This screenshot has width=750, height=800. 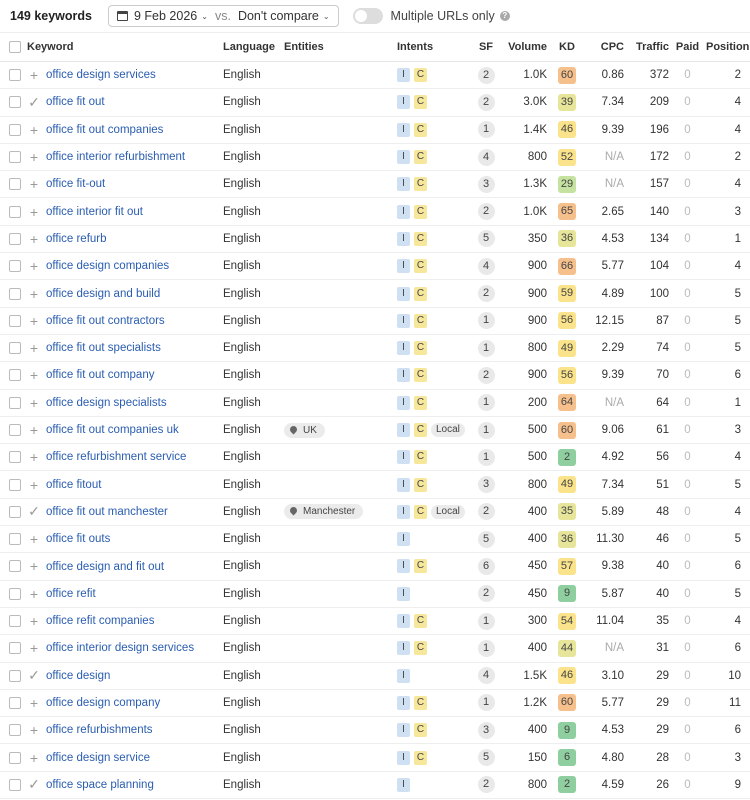 I want to click on traffic: 26, so click(x=646, y=785).